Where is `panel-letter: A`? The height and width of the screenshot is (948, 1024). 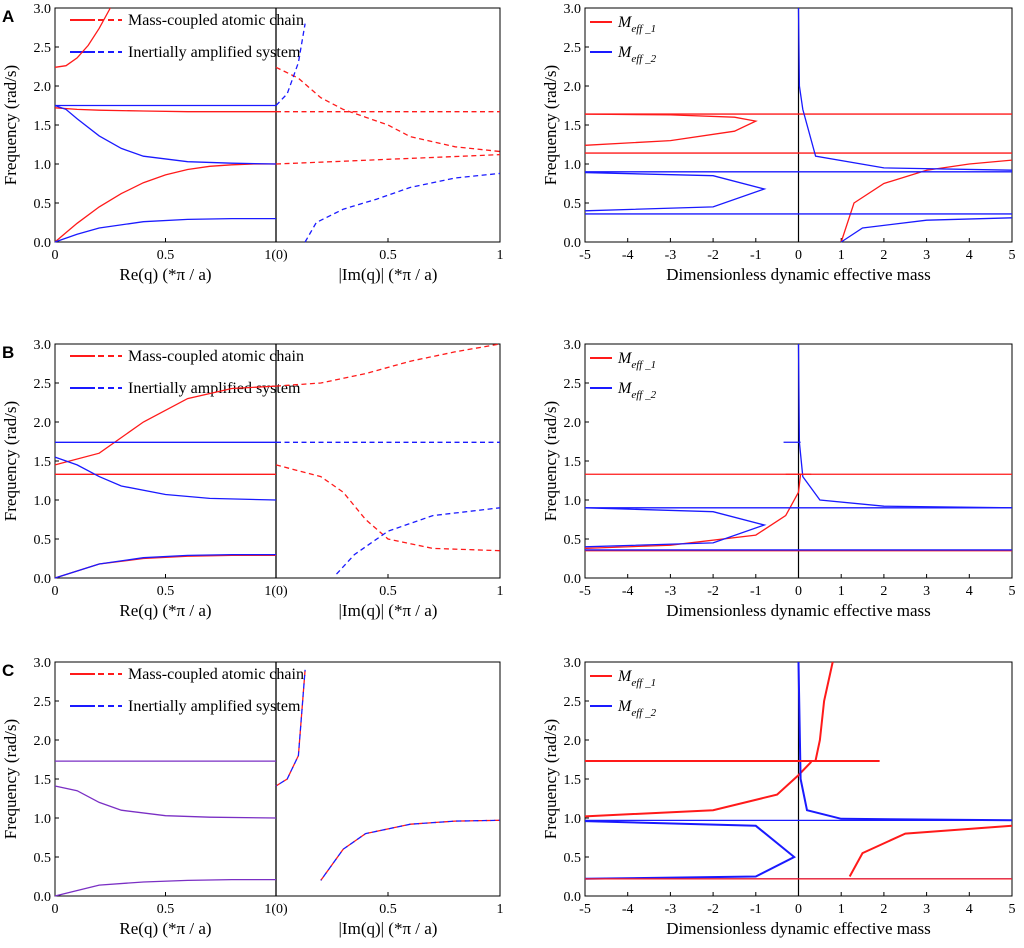
panel-letter: A is located at coordinates (8, 16).